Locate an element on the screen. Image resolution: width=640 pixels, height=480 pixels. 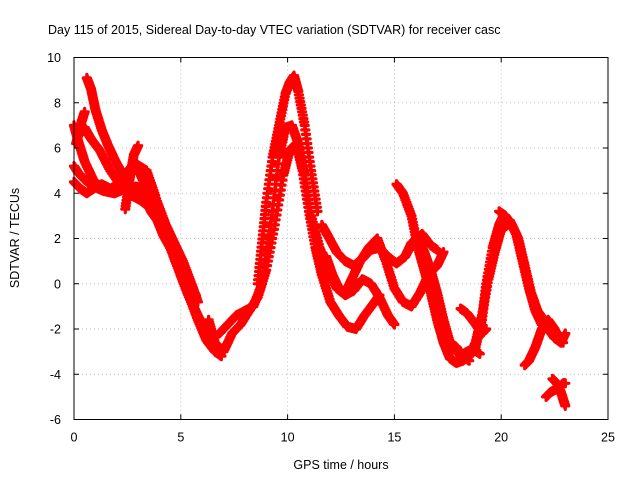
y-tick-label: -4 is located at coordinates (55, 375).